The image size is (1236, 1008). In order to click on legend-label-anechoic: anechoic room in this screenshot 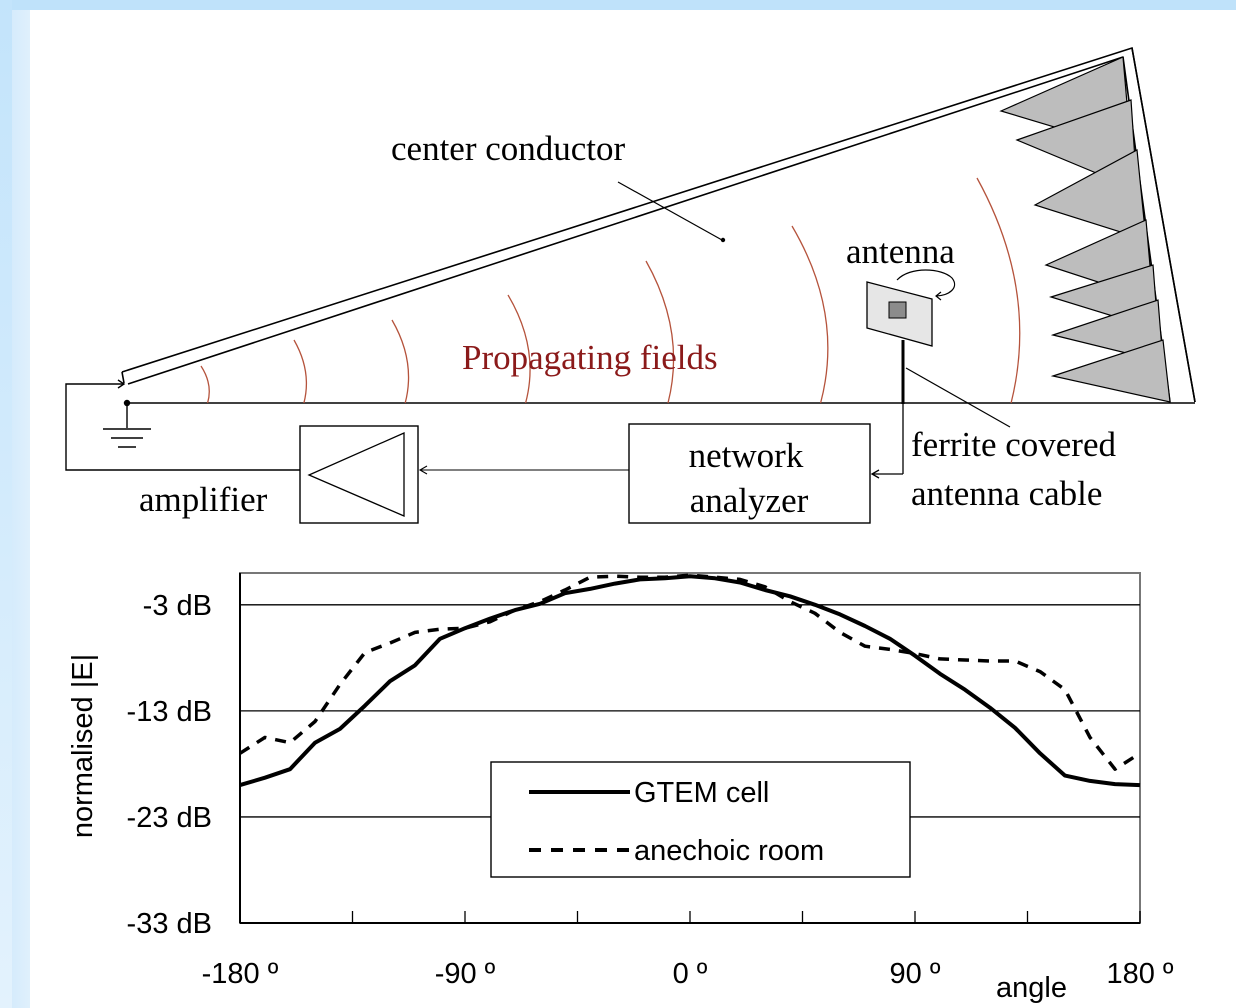, I will do `click(729, 851)`.